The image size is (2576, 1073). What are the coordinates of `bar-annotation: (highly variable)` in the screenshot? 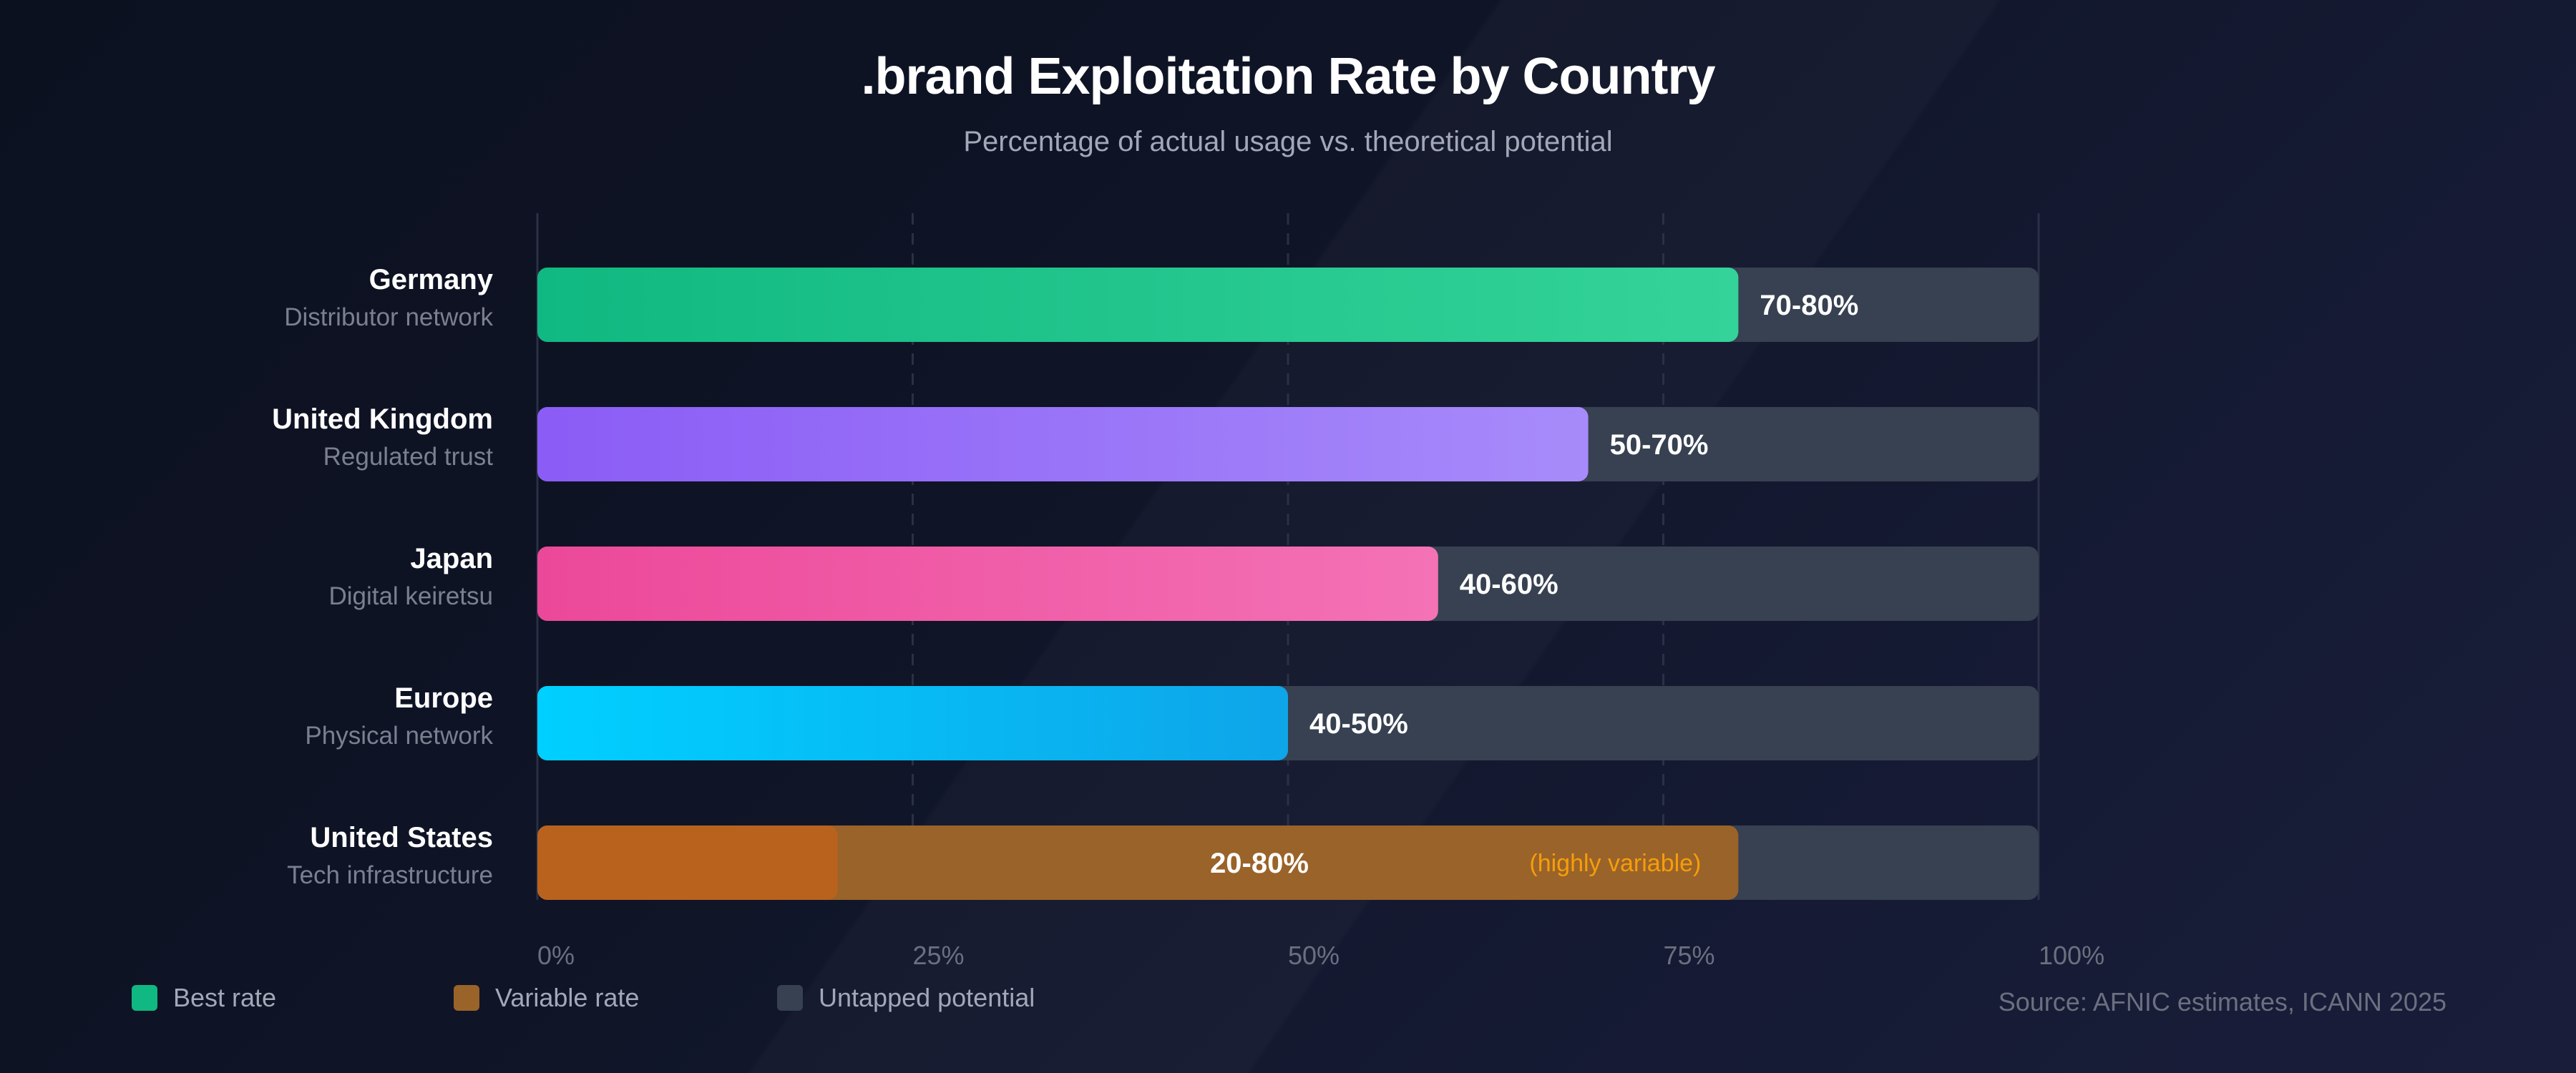 It's located at (1615, 863).